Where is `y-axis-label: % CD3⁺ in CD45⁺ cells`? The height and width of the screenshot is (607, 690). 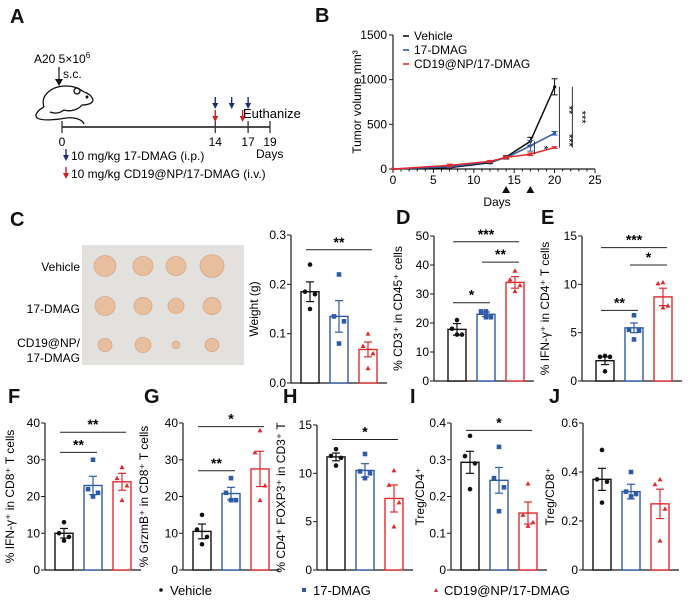 y-axis-label: % CD3⁺ in CD45⁺ cells is located at coordinates (398, 308).